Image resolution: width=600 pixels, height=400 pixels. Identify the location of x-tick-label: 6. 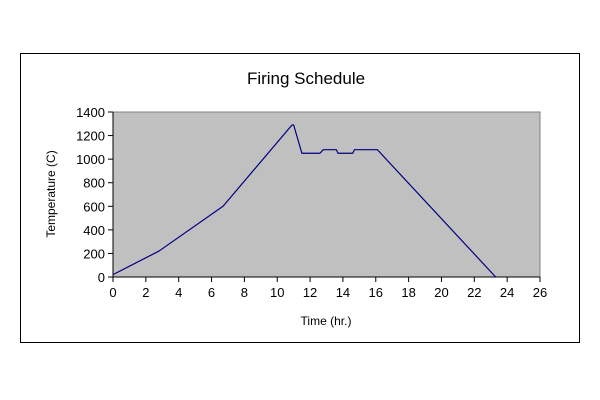
(211, 292).